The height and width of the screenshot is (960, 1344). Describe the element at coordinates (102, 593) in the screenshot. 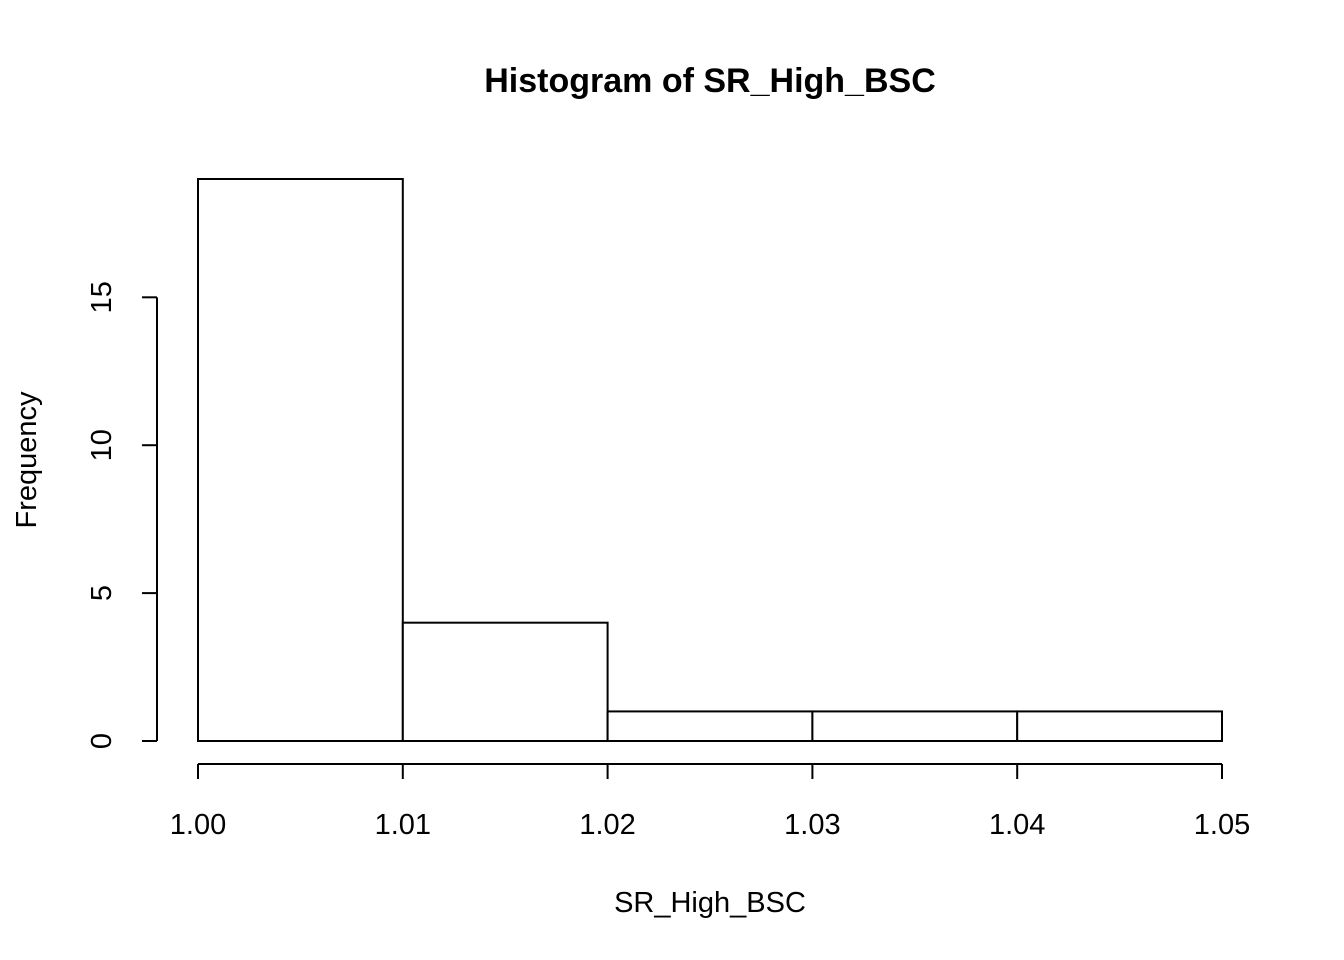

I see `y-tick-label-5: 5` at that location.